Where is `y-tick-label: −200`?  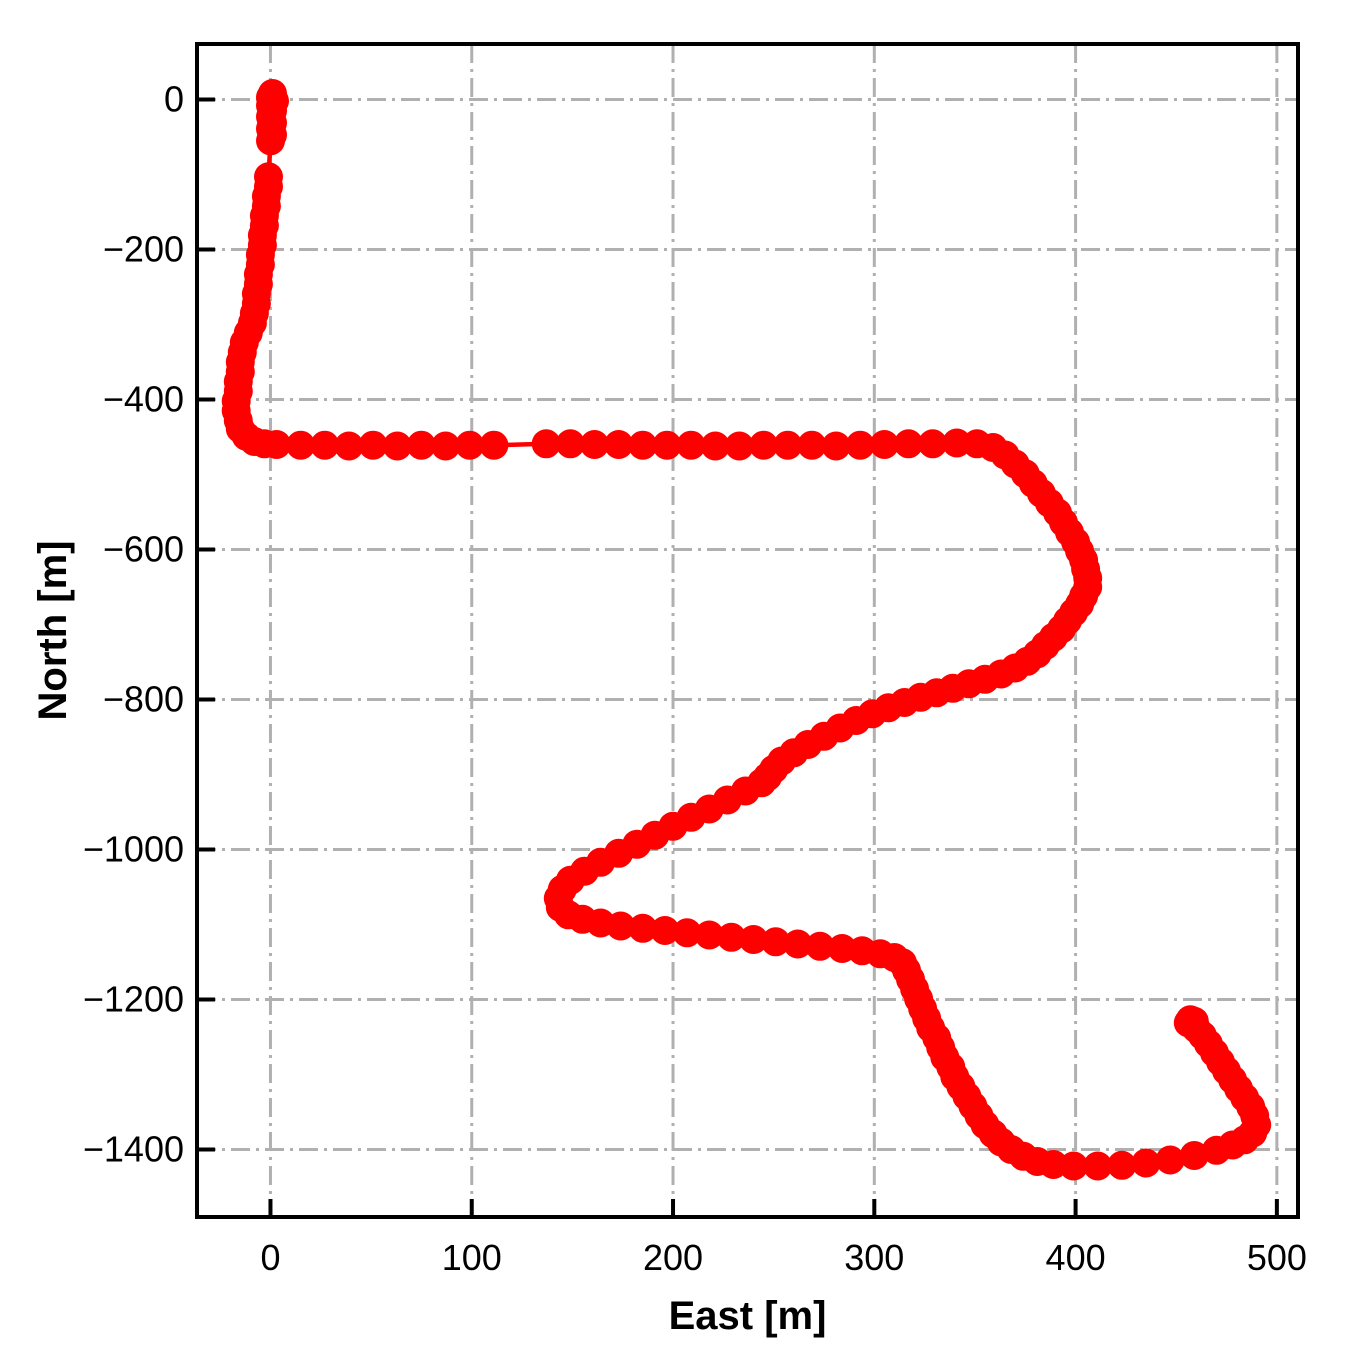 y-tick-label: −200 is located at coordinates (143, 249).